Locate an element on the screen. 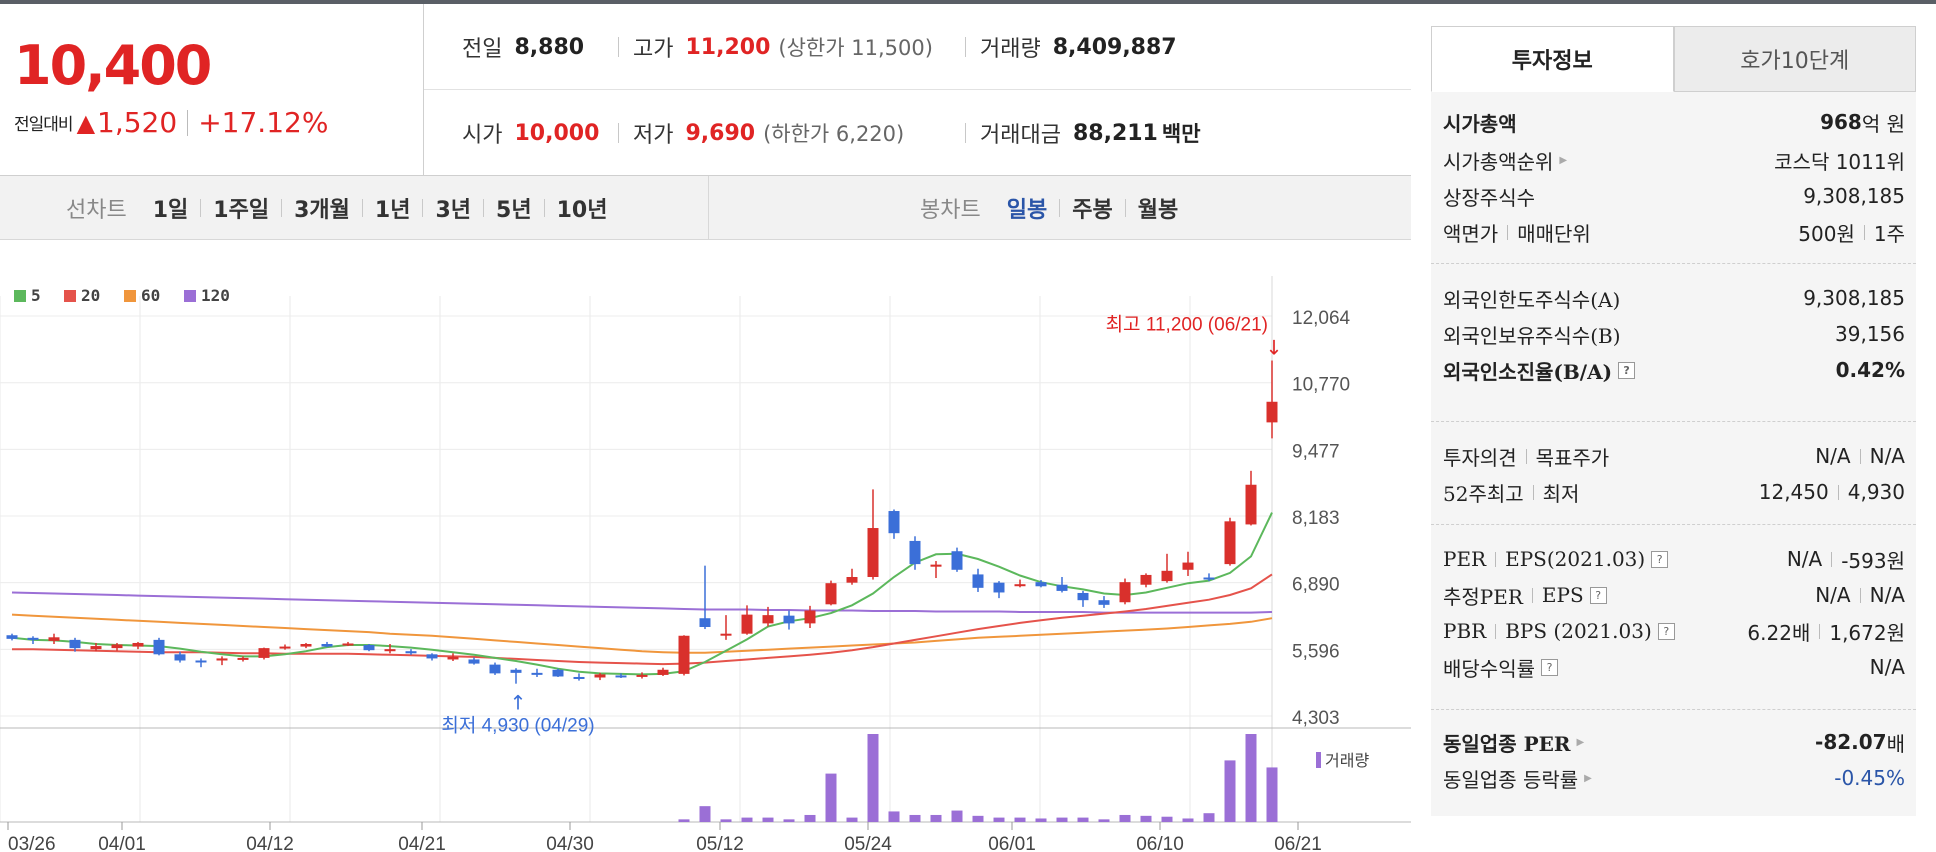 This screenshot has height=852, width=1936. period-10y: 10년 is located at coordinates (582, 210).